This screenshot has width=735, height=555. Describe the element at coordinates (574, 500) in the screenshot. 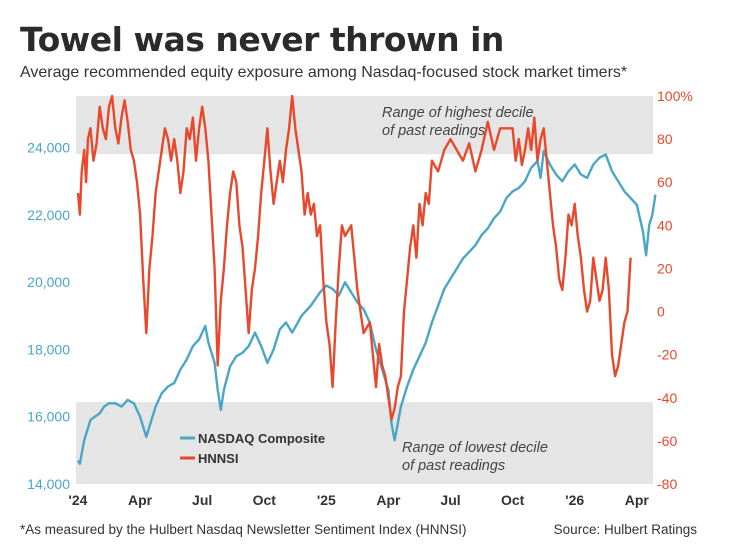

I see `x-tick: '26` at that location.